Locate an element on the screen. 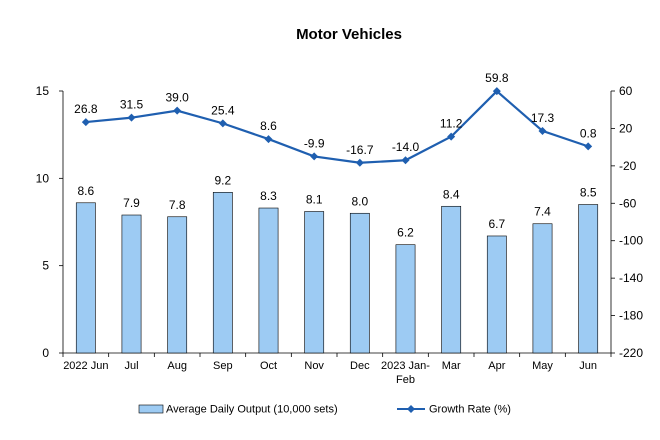 The image size is (660, 440). y-left-tick-label: 5 is located at coordinates (45, 266).